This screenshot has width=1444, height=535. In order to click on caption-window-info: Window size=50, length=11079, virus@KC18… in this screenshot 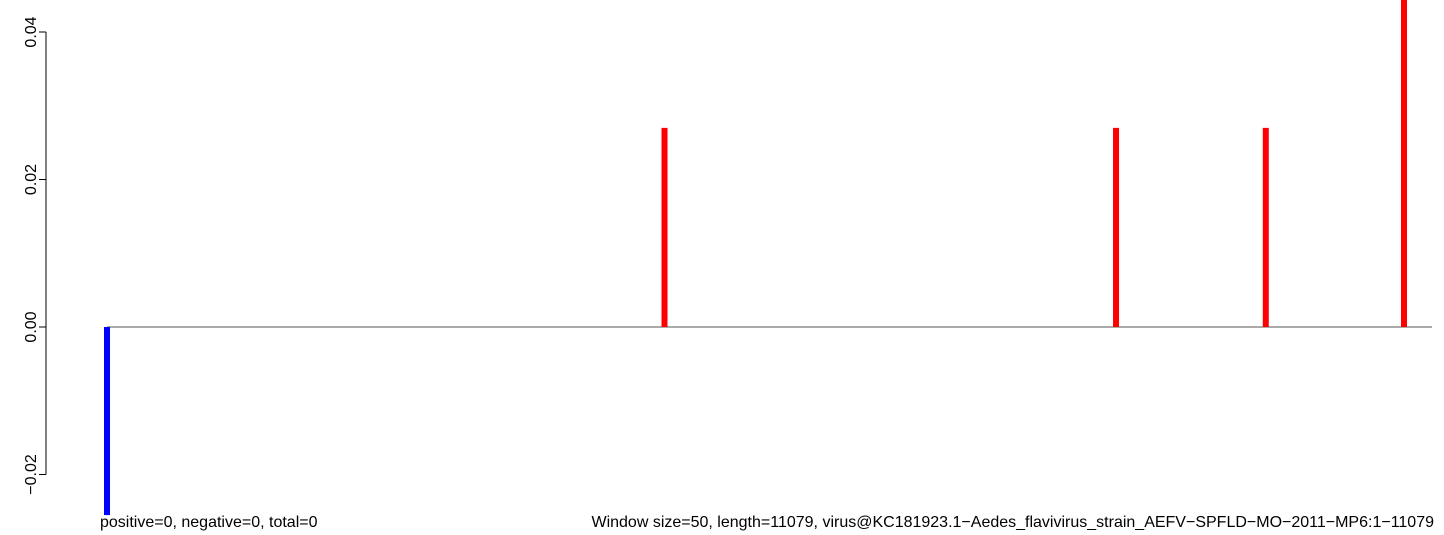, I will do `click(1012, 522)`.